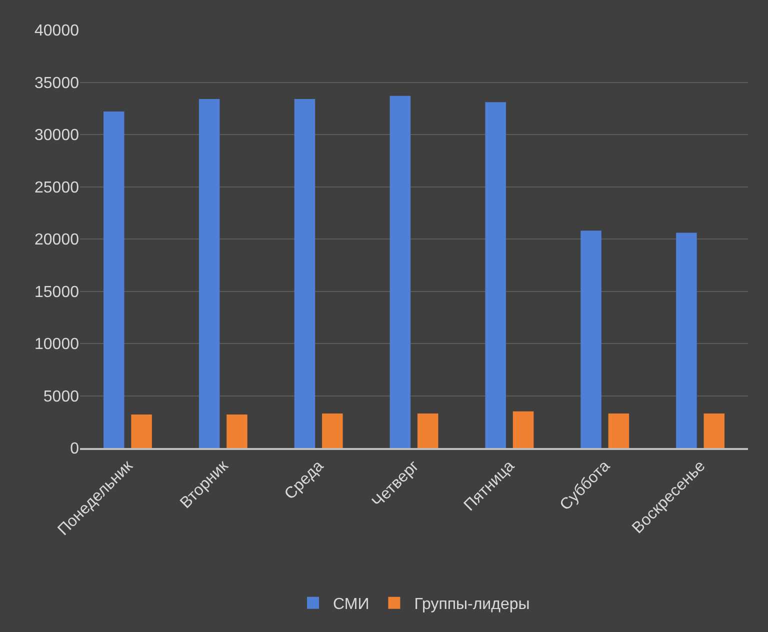  Describe the element at coordinates (61, 397) in the screenshot. I see `y-tick-label: 5000` at that location.